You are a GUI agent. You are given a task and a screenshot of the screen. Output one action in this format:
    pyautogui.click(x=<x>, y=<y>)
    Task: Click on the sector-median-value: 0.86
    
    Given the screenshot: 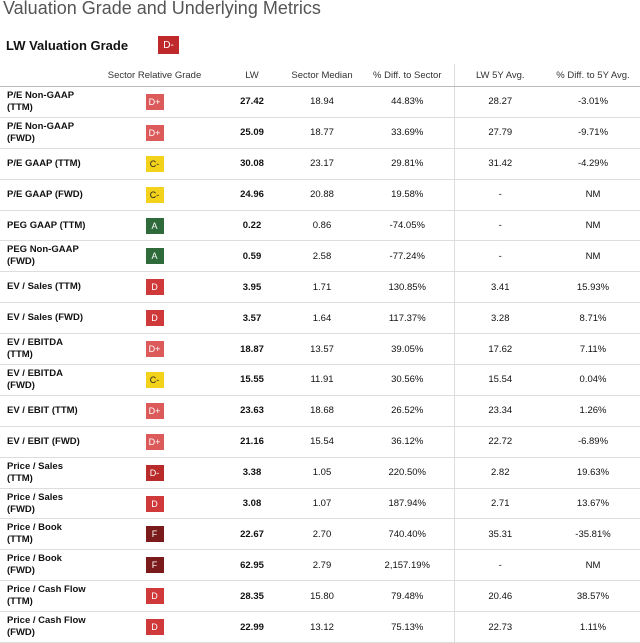 What is the action you would take?
    pyautogui.click(x=322, y=226)
    